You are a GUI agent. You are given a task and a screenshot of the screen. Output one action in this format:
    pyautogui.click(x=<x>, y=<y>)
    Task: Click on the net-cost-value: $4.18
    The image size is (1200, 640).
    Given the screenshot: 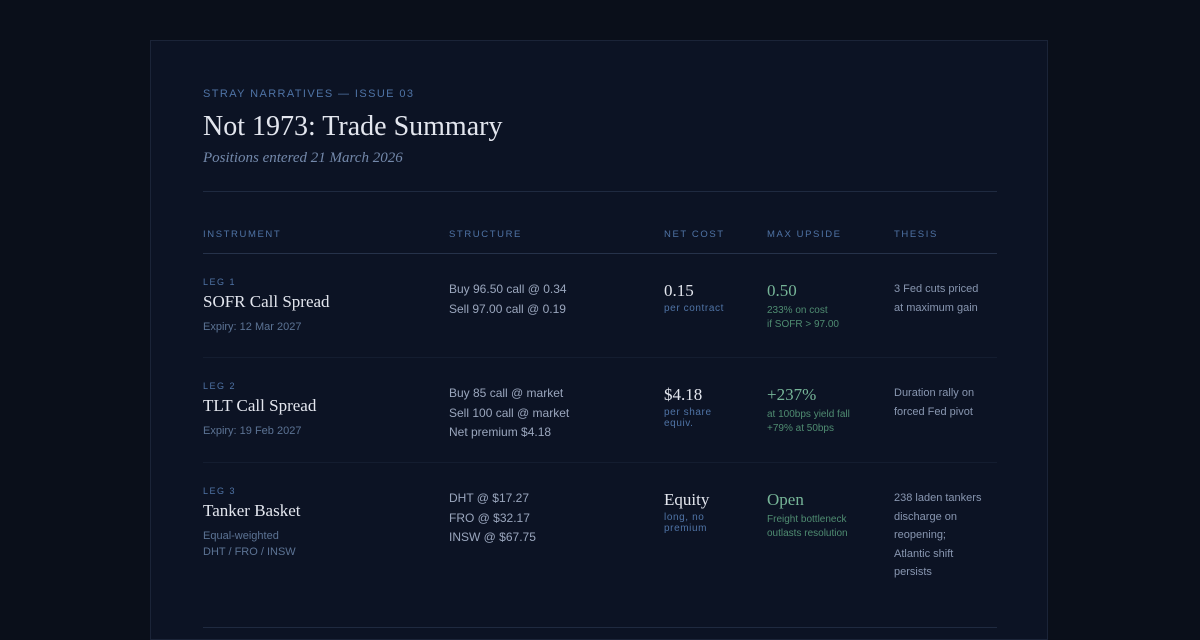 What is the action you would take?
    pyautogui.click(x=683, y=394)
    